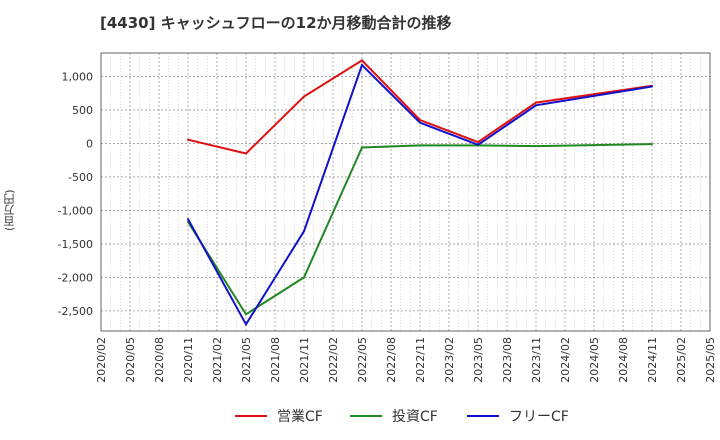 This screenshot has width=720, height=440. What do you see at coordinates (333, 360) in the screenshot?
I see `x-tick-label: 2022/02` at bounding box center [333, 360].